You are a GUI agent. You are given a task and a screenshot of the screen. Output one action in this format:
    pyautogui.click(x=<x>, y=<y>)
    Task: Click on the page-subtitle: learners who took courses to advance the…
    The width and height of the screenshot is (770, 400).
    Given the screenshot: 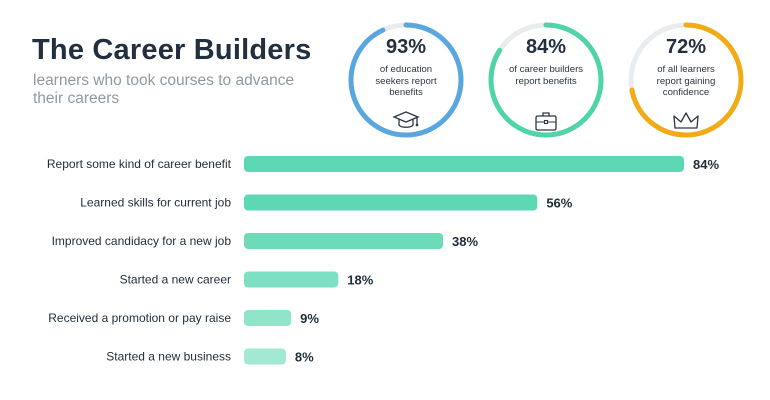 What is the action you would take?
    pyautogui.click(x=164, y=89)
    